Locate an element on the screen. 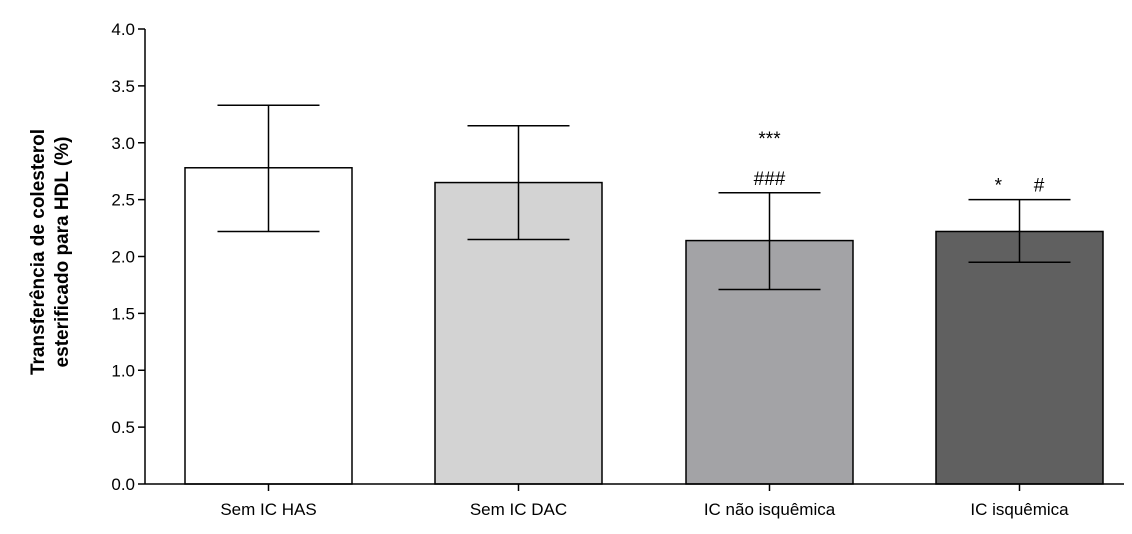 This screenshot has height=534, width=1132. y-axis: 0.0 0.5 1.0 1.5 2.0 2.5 3.0 3.5 4.0 is located at coordinates (128, 257).